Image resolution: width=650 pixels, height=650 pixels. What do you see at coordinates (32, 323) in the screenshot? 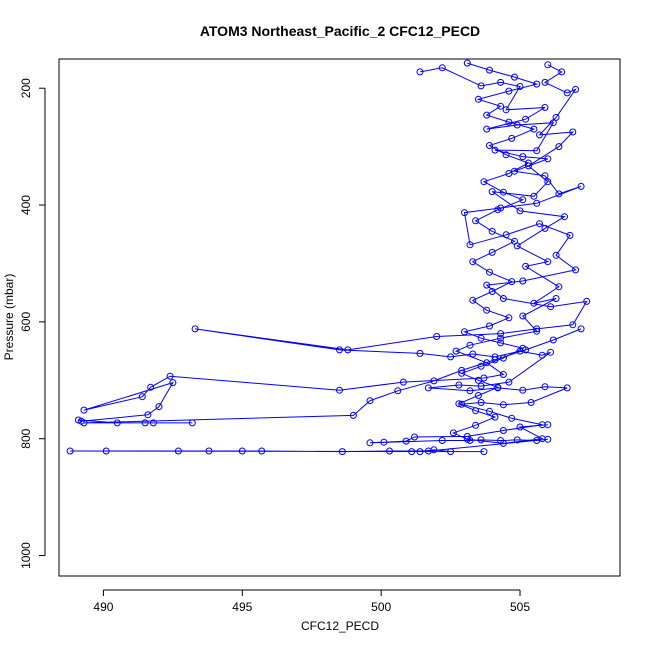
I see `y-axis: 200 400 600 800 1000` at bounding box center [32, 323].